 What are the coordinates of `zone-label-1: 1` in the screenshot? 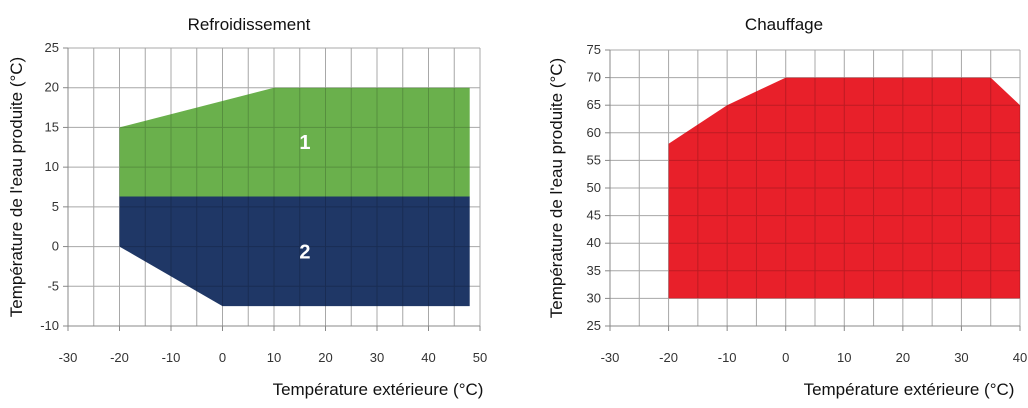 It's located at (304, 143).